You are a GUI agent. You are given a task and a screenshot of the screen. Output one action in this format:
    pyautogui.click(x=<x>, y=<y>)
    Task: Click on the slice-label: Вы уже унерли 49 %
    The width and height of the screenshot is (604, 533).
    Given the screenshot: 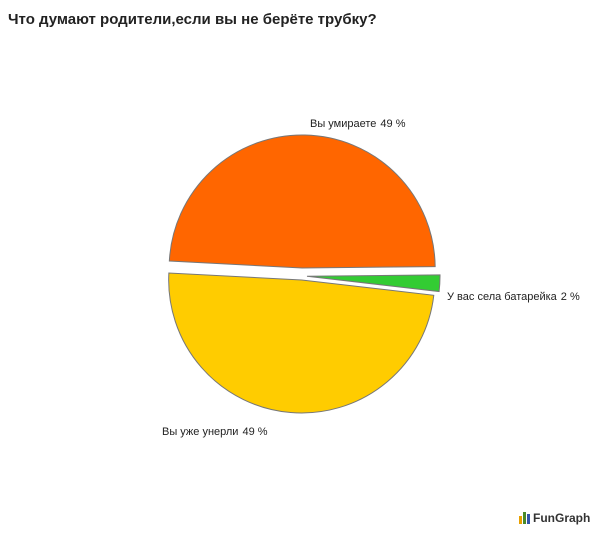 What is the action you would take?
    pyautogui.click(x=215, y=432)
    